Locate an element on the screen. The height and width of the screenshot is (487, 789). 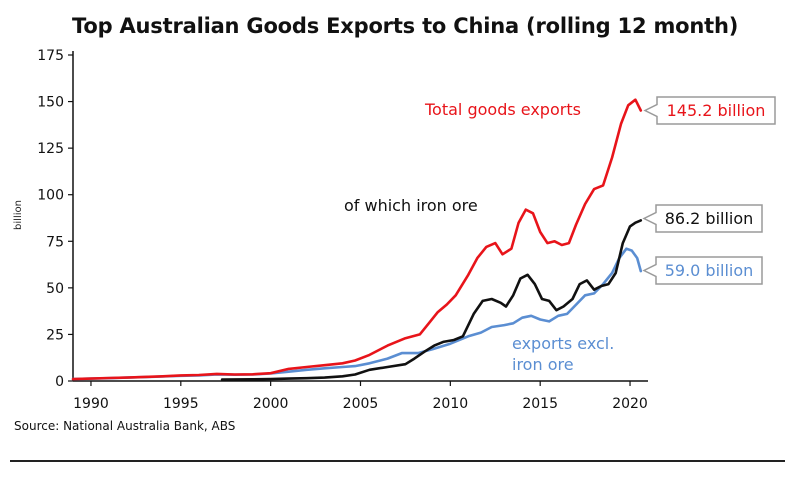
y-tick-label: 175 is located at coordinates (50, 56).